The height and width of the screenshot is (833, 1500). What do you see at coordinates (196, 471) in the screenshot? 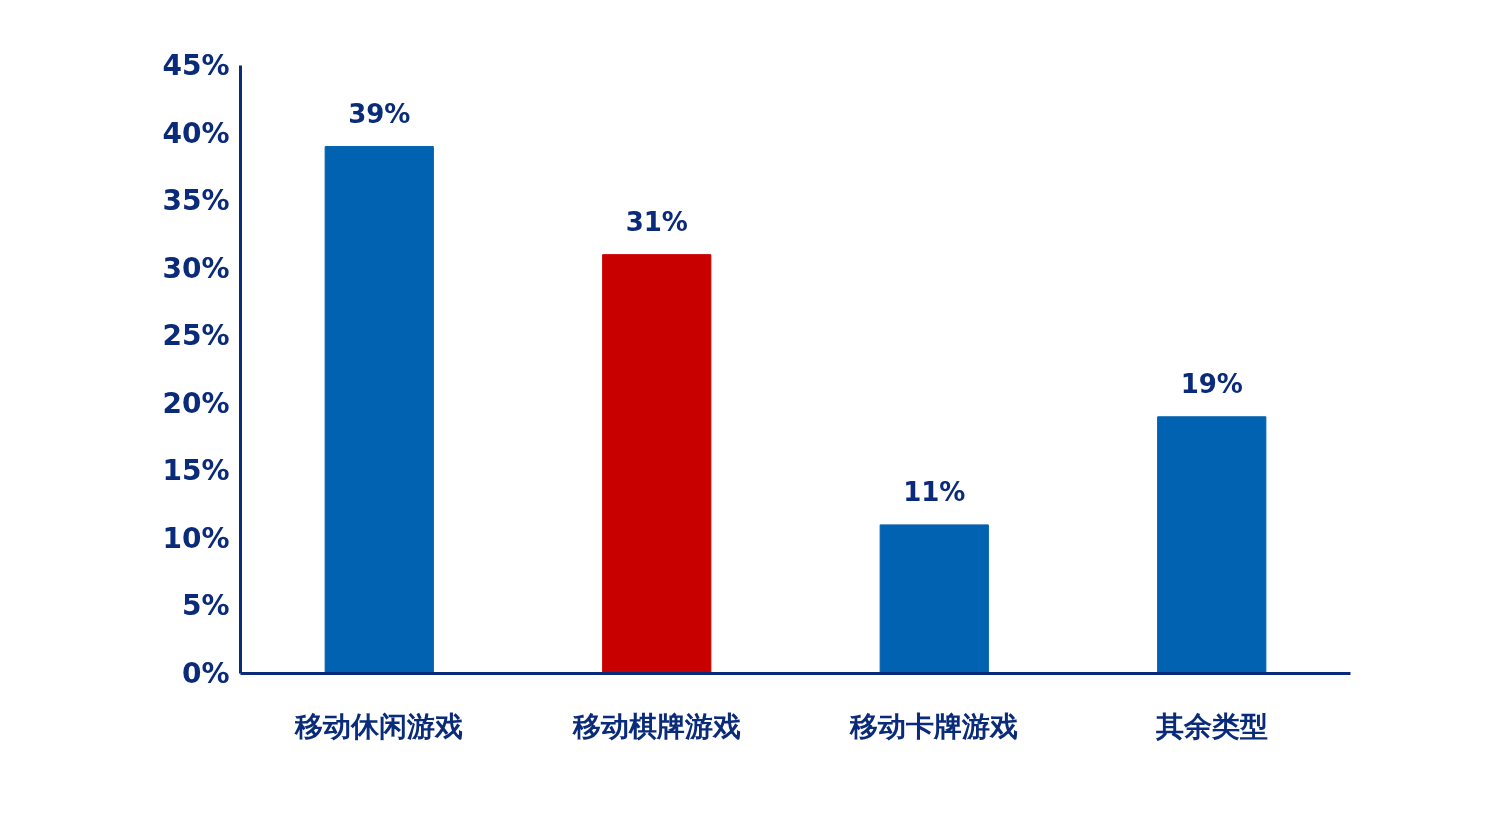
I see `y-tick-label: 15%` at bounding box center [196, 471].